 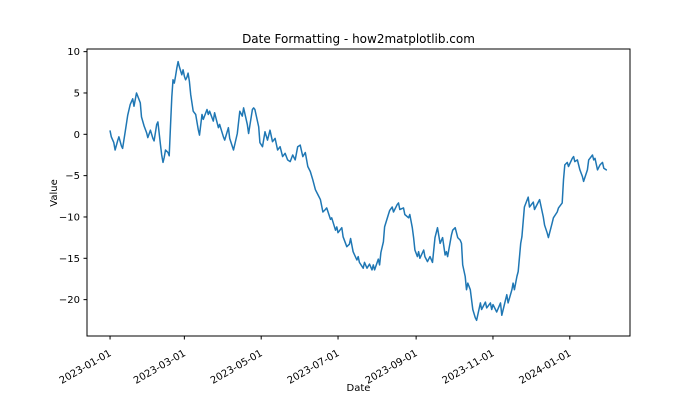 What do you see at coordinates (469, 367) in the screenshot?
I see `x-tick-label: 2023-11-01` at bounding box center [469, 367].